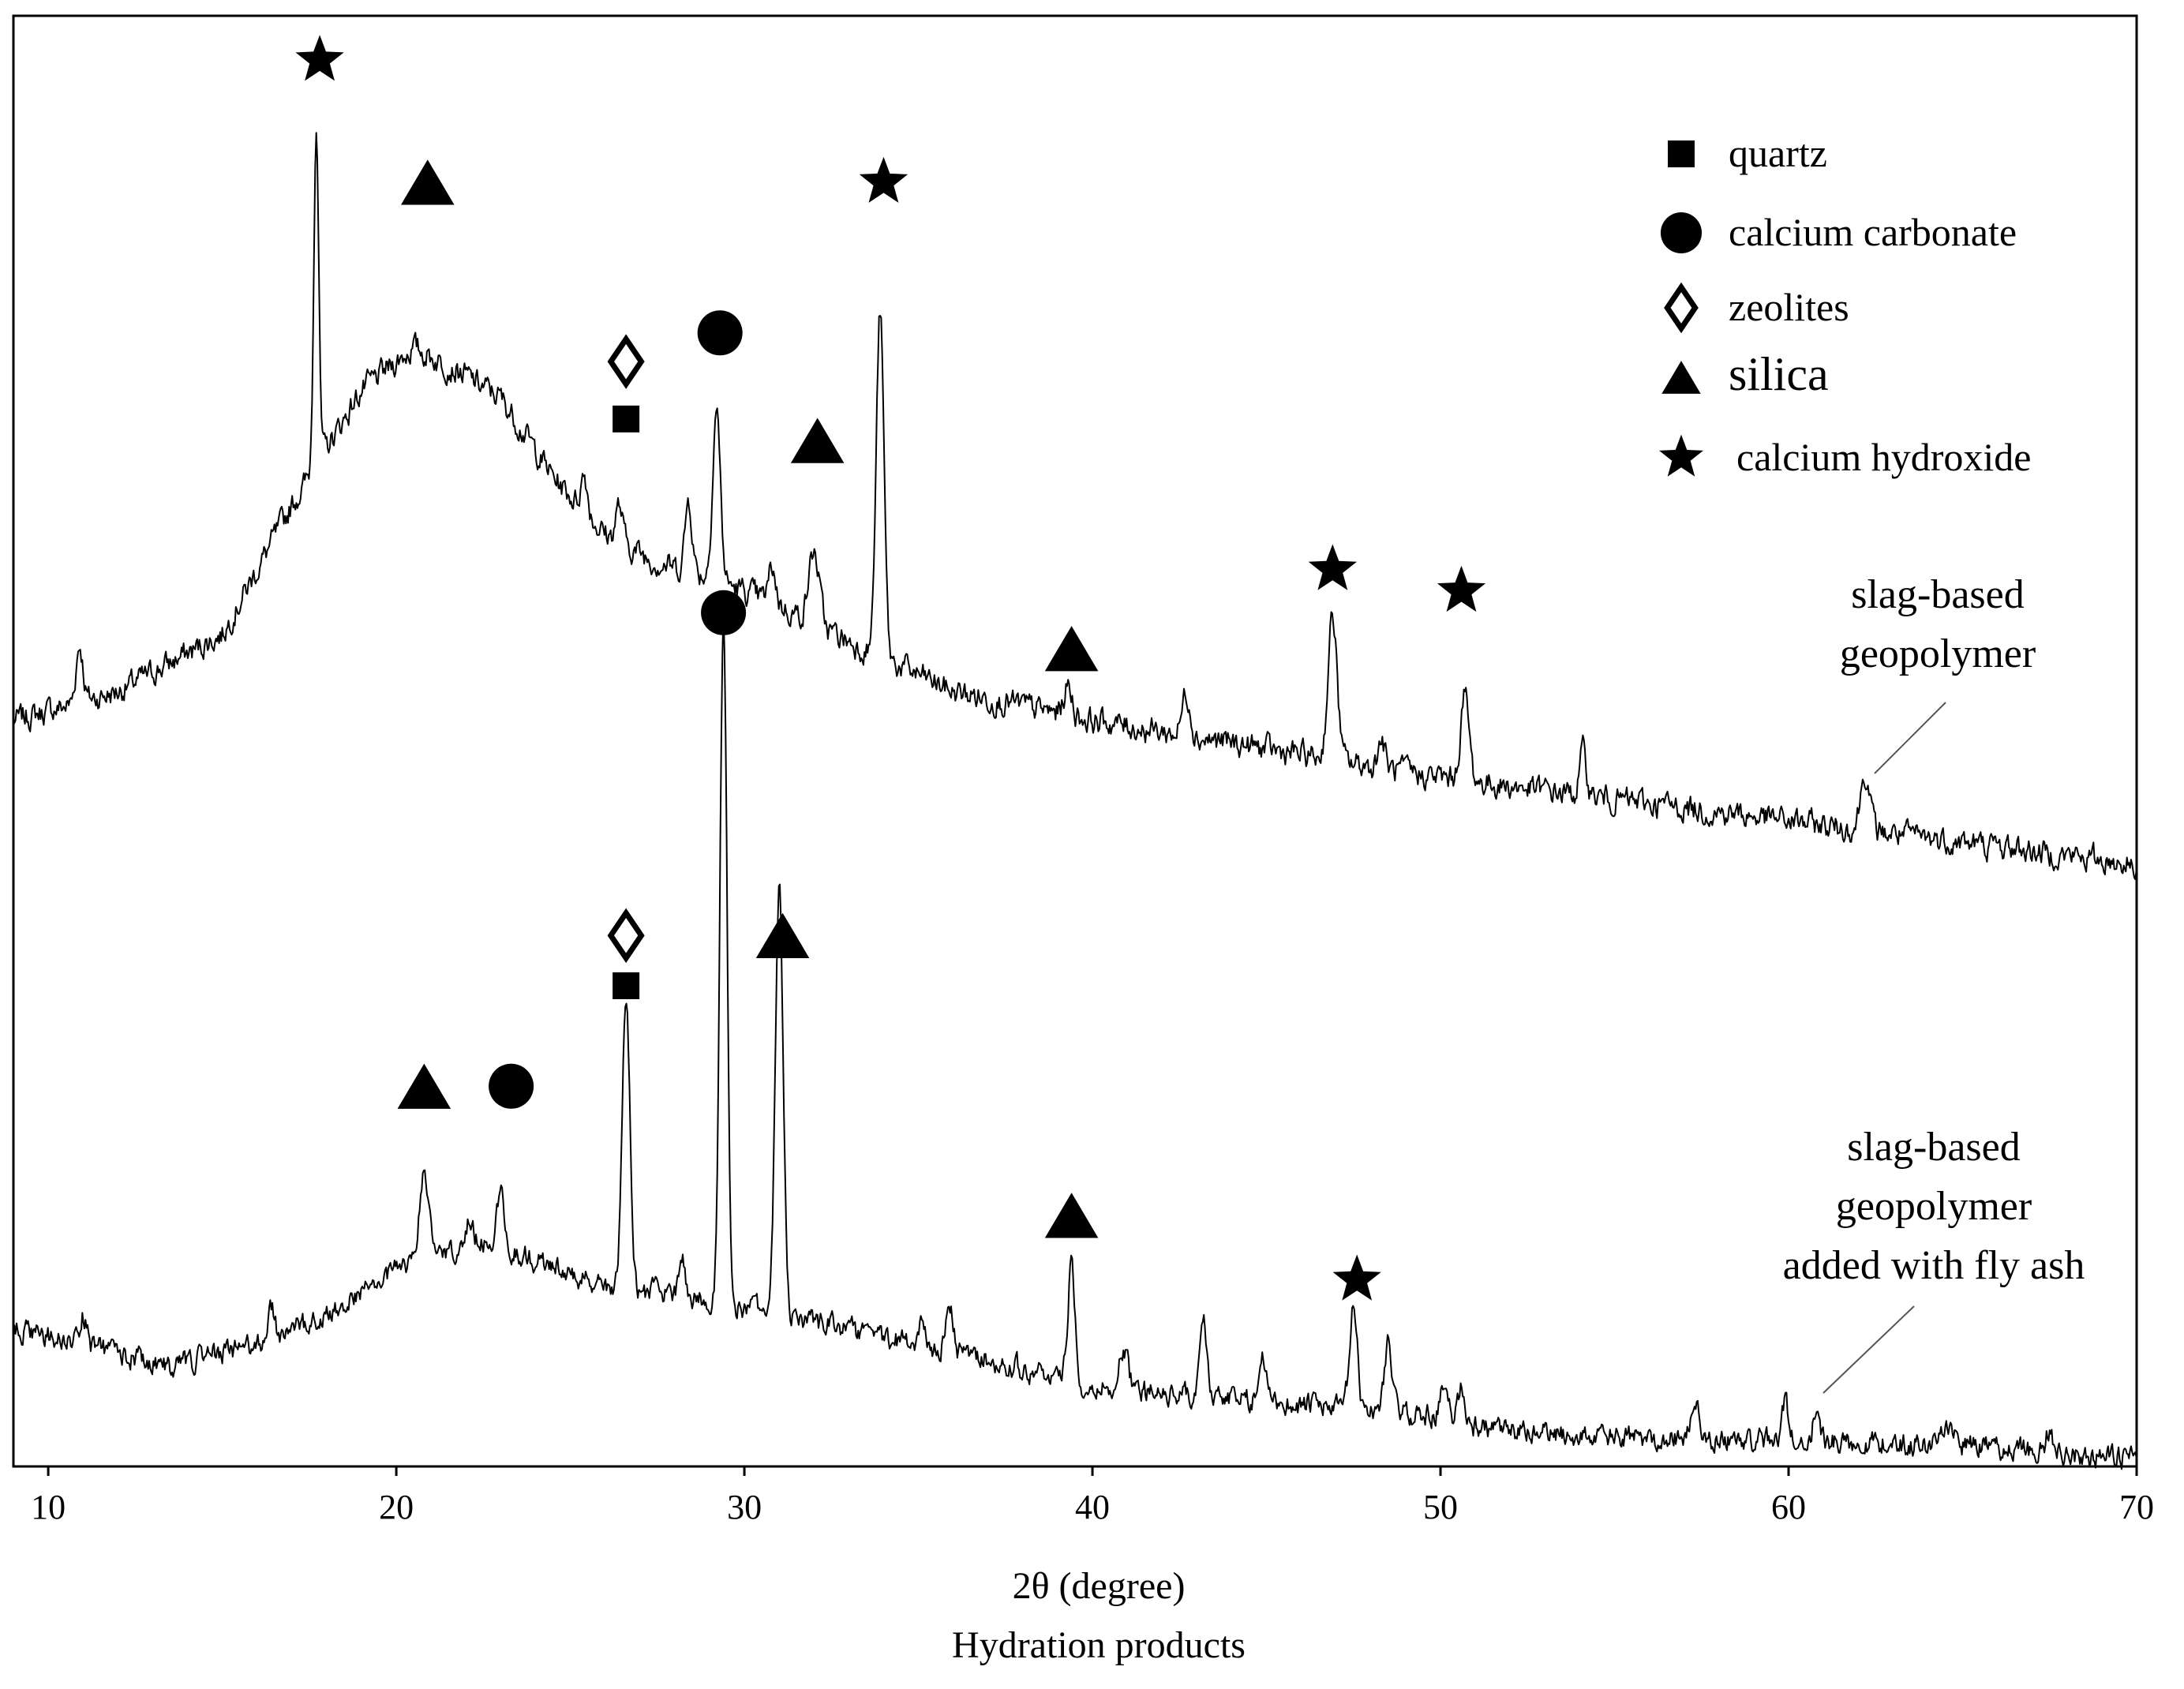 This screenshot has height=1689, width=2184. What do you see at coordinates (1933, 1147) in the screenshot?
I see `series-label-bottom-line-1: slag-based` at bounding box center [1933, 1147].